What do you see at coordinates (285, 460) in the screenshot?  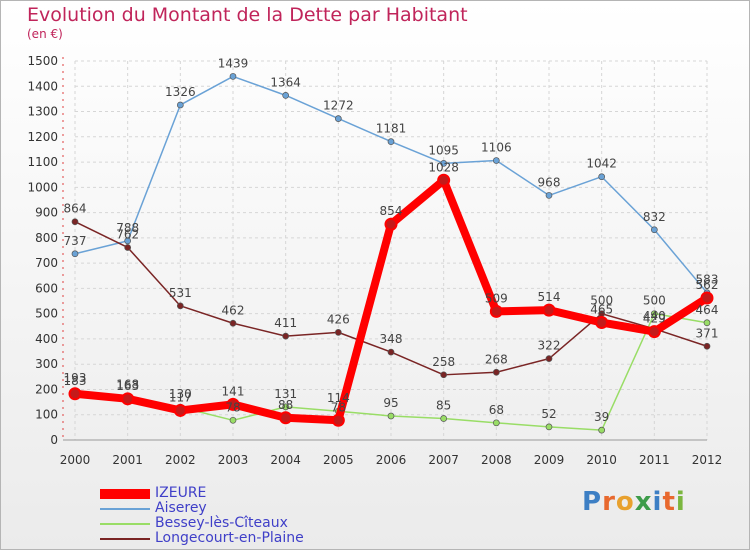 I see `x-tick-label: 2004` at bounding box center [285, 460].